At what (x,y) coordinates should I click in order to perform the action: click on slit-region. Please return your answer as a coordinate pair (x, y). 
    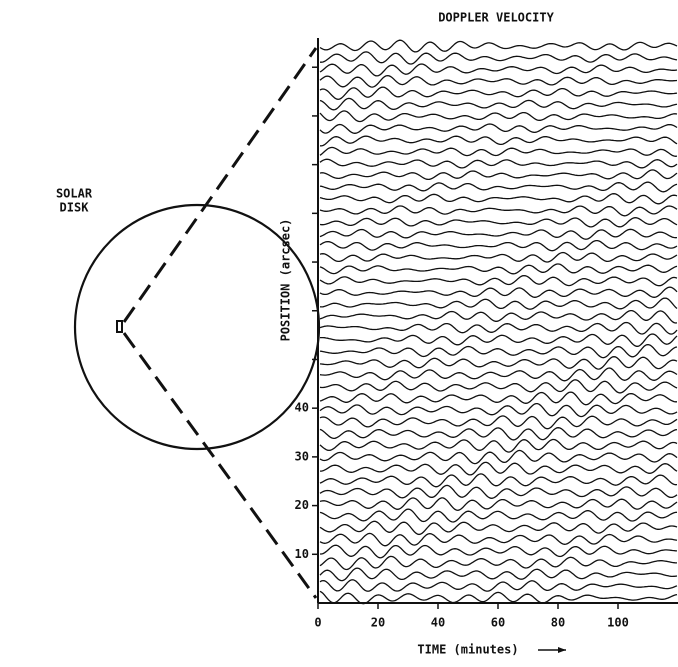
    Looking at the image, I should click on (119, 326).